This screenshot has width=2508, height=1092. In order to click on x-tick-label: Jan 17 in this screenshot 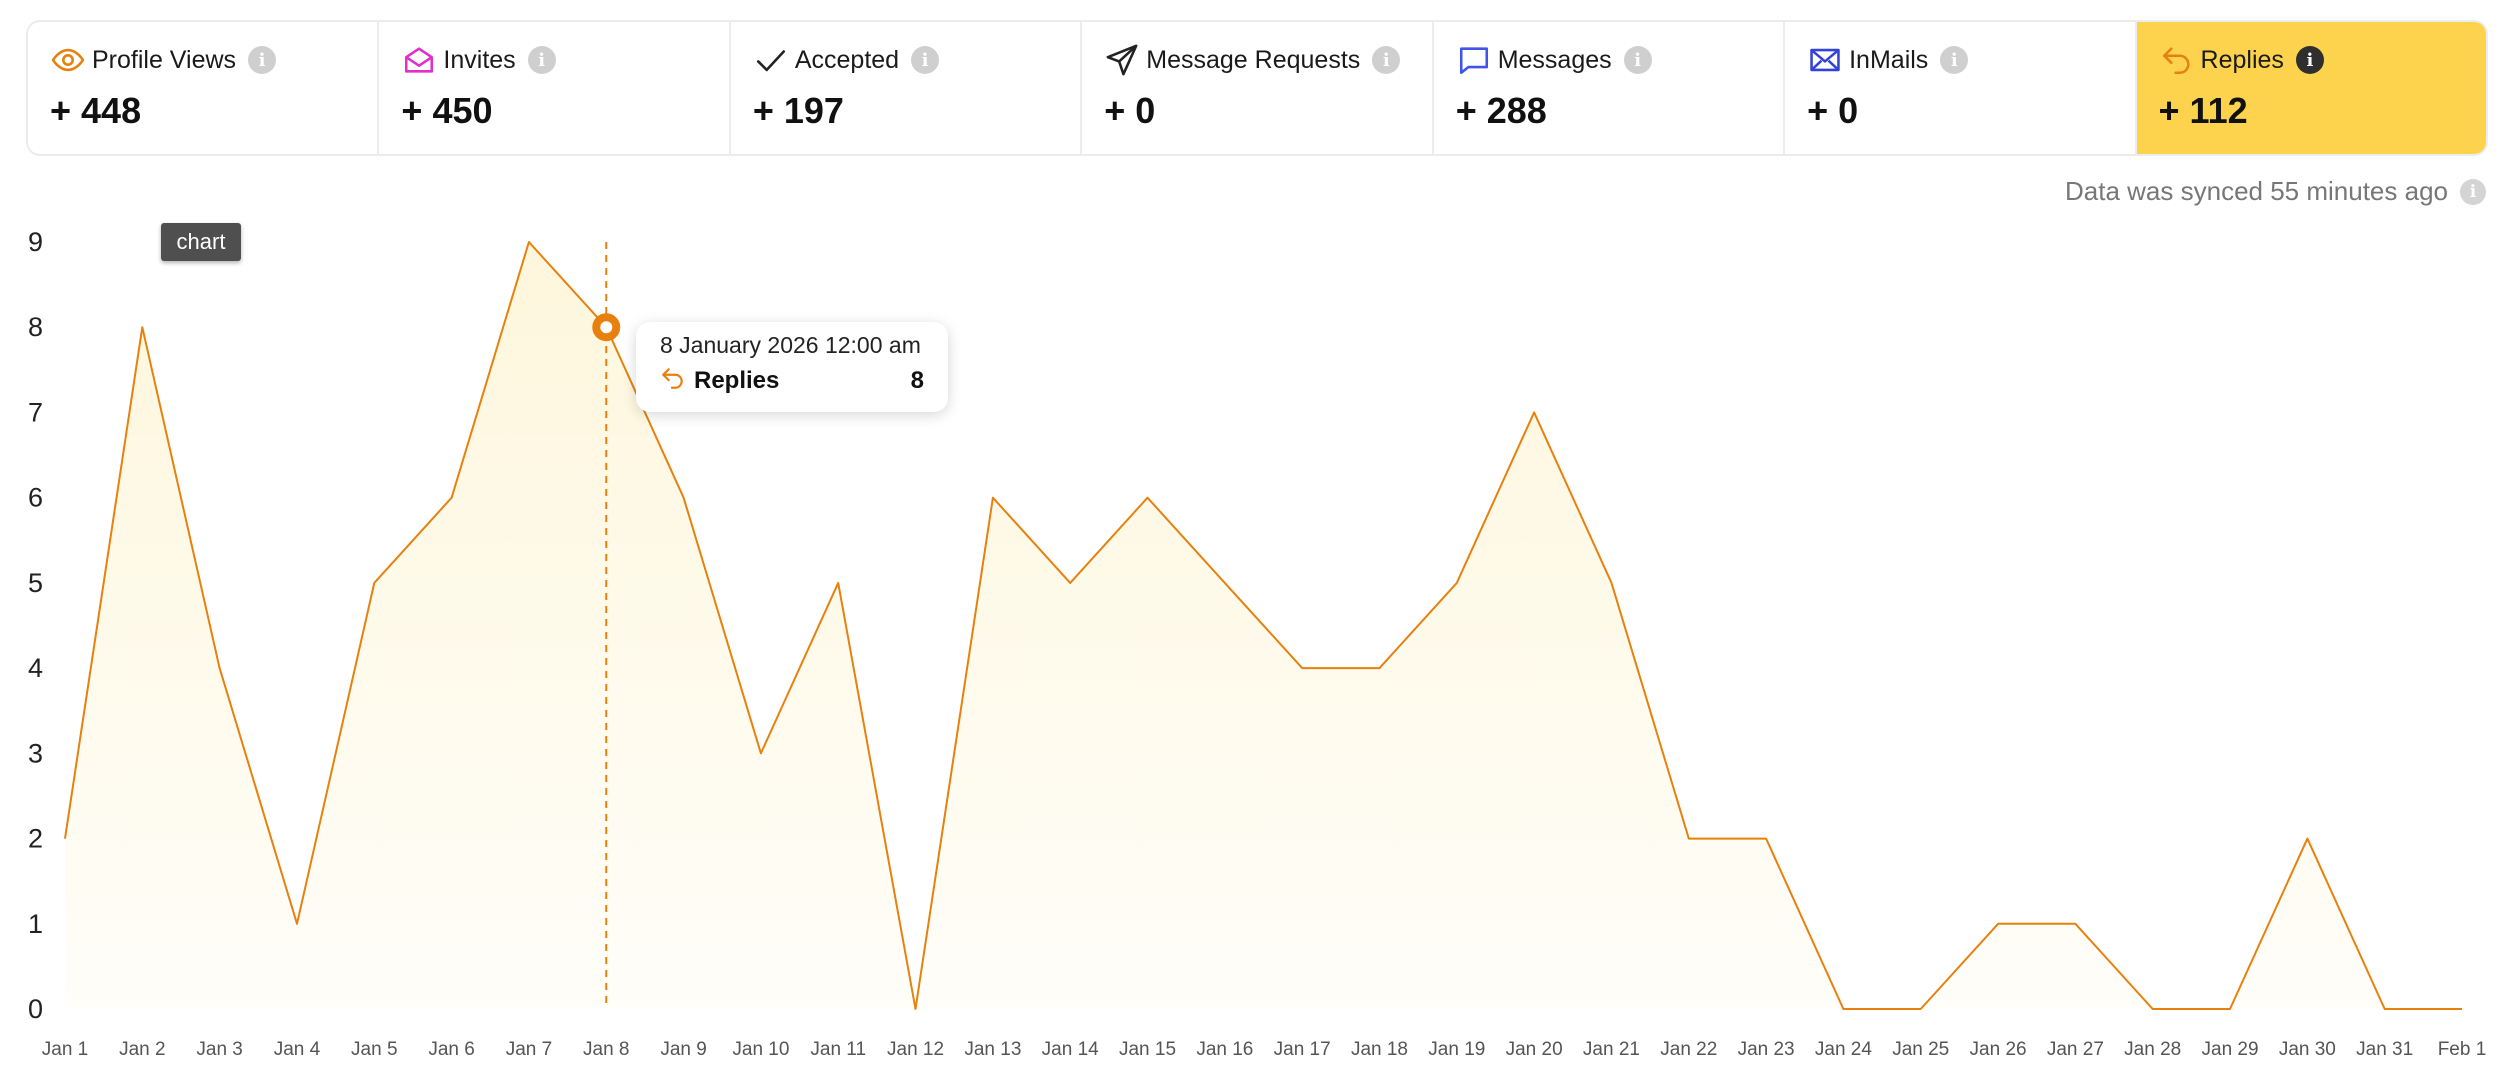, I will do `click(1302, 1049)`.